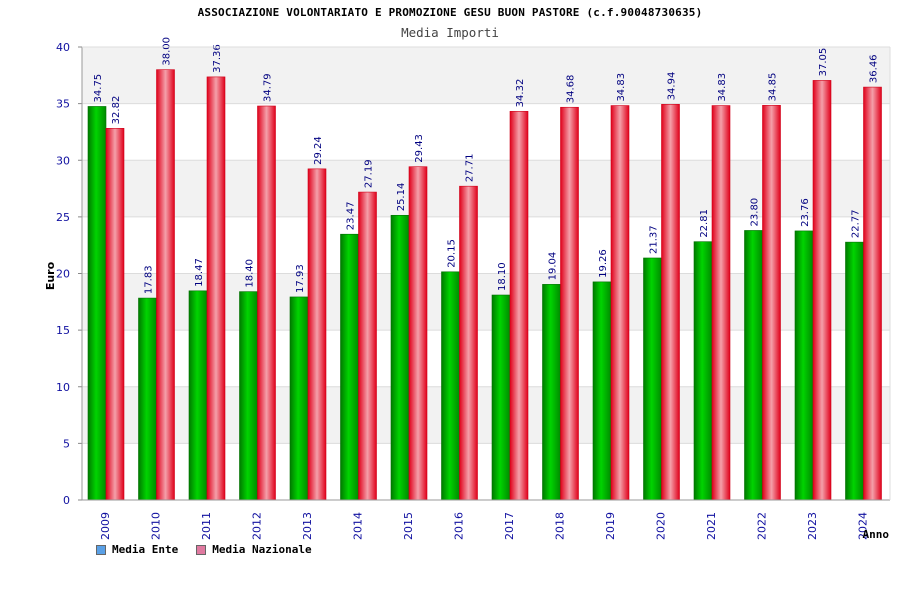  What do you see at coordinates (450, 32) in the screenshot?
I see `chart-subtitle: Media Importi` at bounding box center [450, 32].